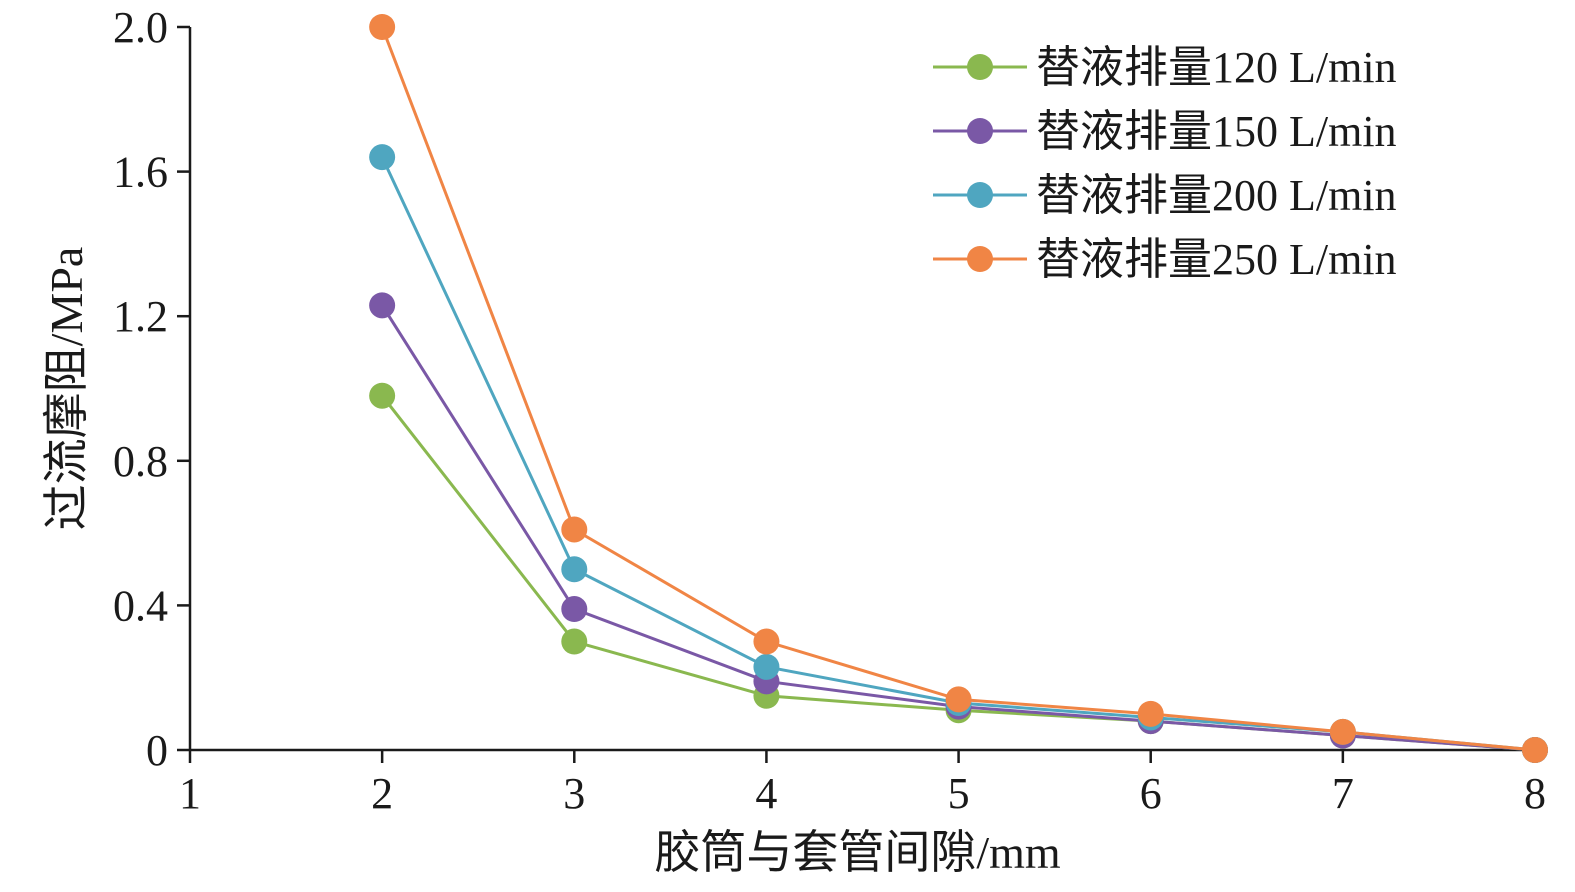 The height and width of the screenshot is (892, 1575). What do you see at coordinates (190, 793) in the screenshot?
I see `x-tick-label: 1` at bounding box center [190, 793].